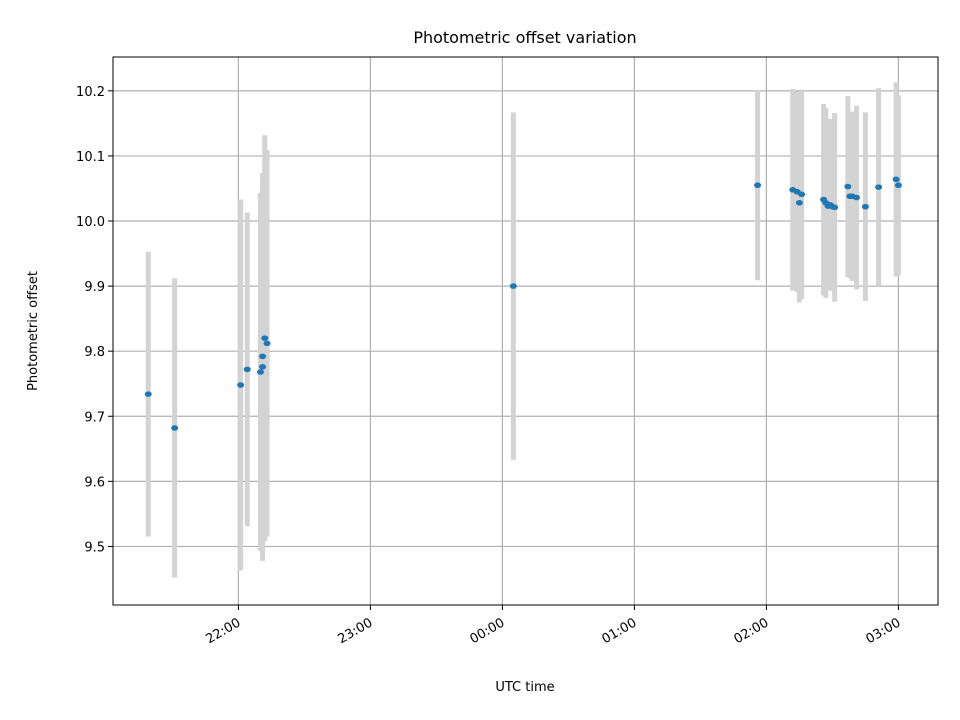 This screenshot has height=720, width=960. What do you see at coordinates (94, 287) in the screenshot?
I see `y-tick-label: 9.9` at bounding box center [94, 287].